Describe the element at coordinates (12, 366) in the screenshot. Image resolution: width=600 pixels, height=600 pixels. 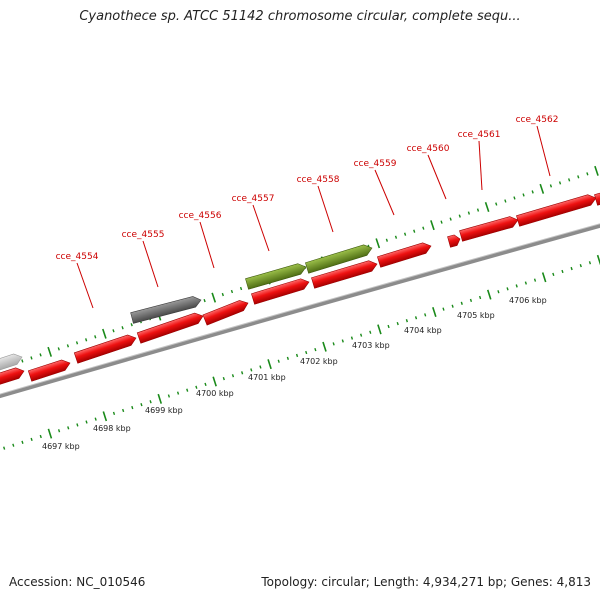
I see `pseudogene-arrow` at that location.